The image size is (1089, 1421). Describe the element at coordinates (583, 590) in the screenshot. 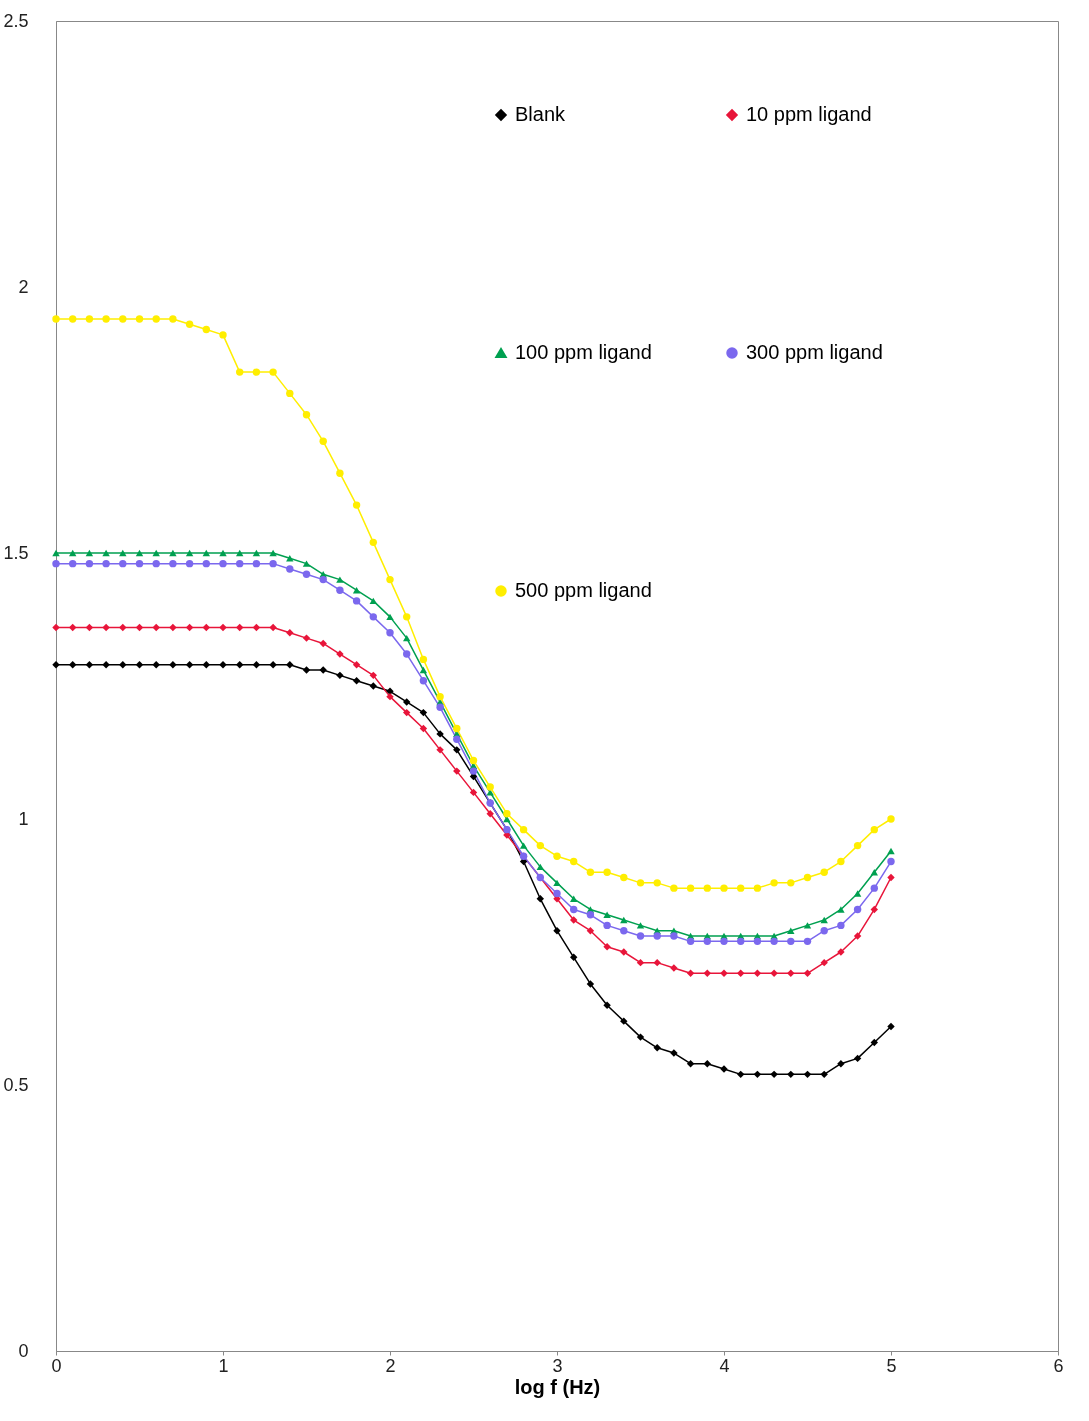

I see `legend-label: 500 ppm ligand` at that location.